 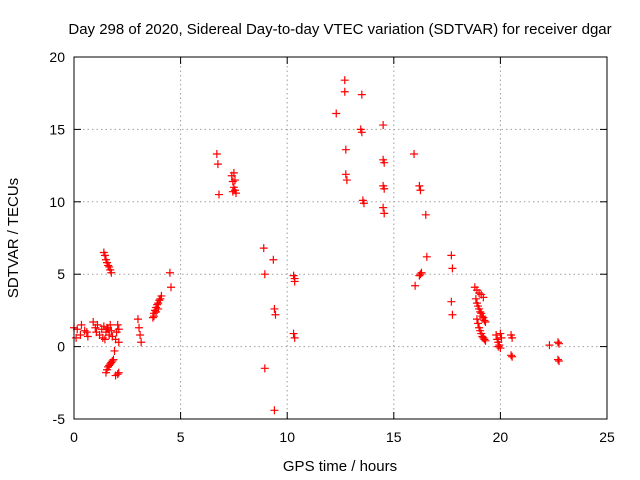 I want to click on x-tick-label: 0, so click(x=74, y=437).